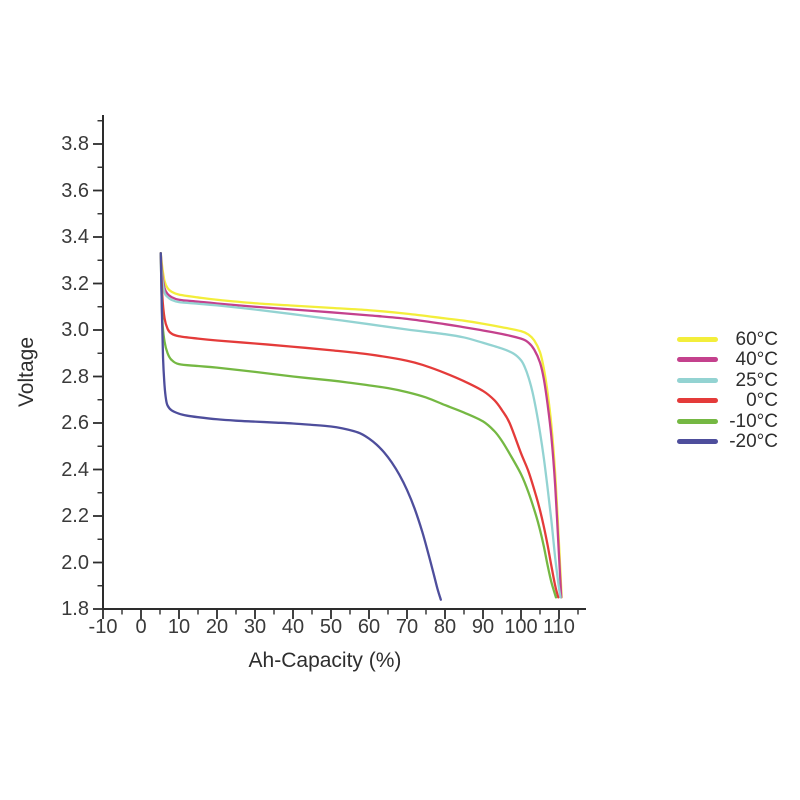  I want to click on x-tick-label: 60, so click(369, 627).